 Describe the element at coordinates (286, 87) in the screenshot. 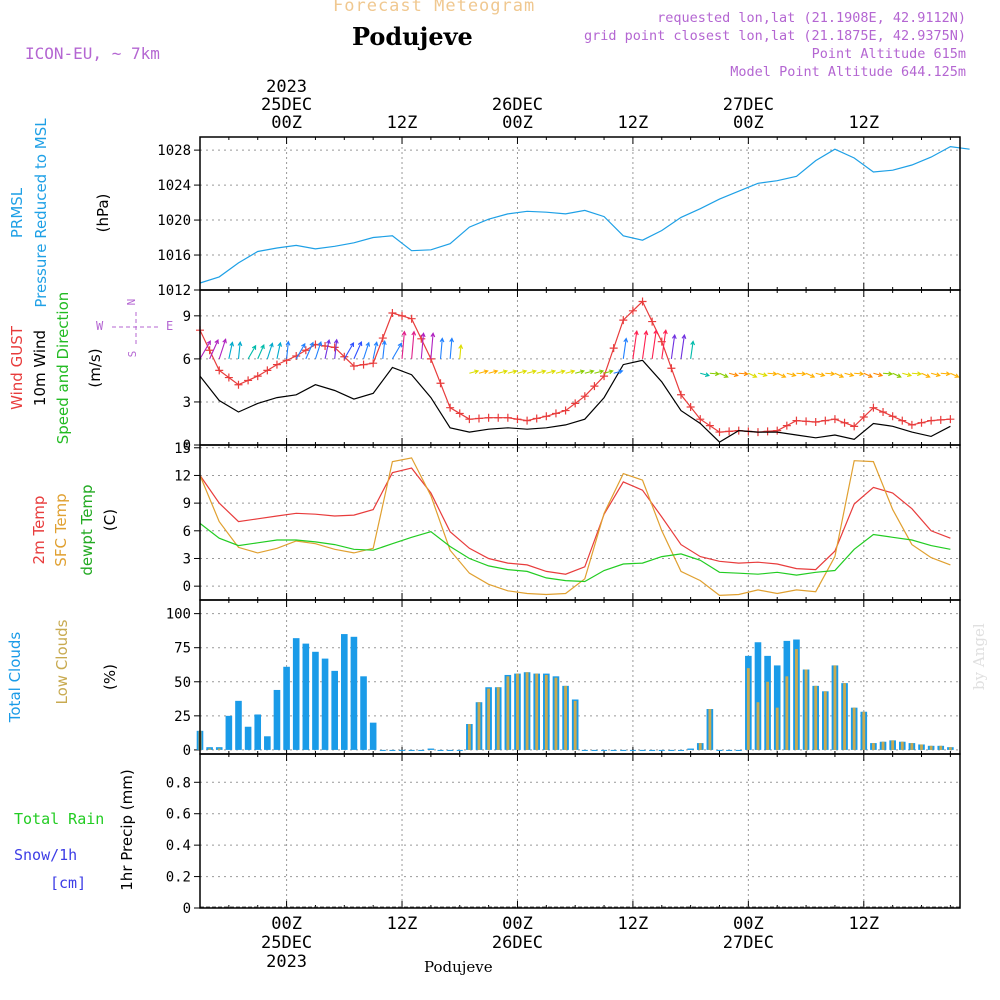

I see `top-year-label: 2023` at that location.